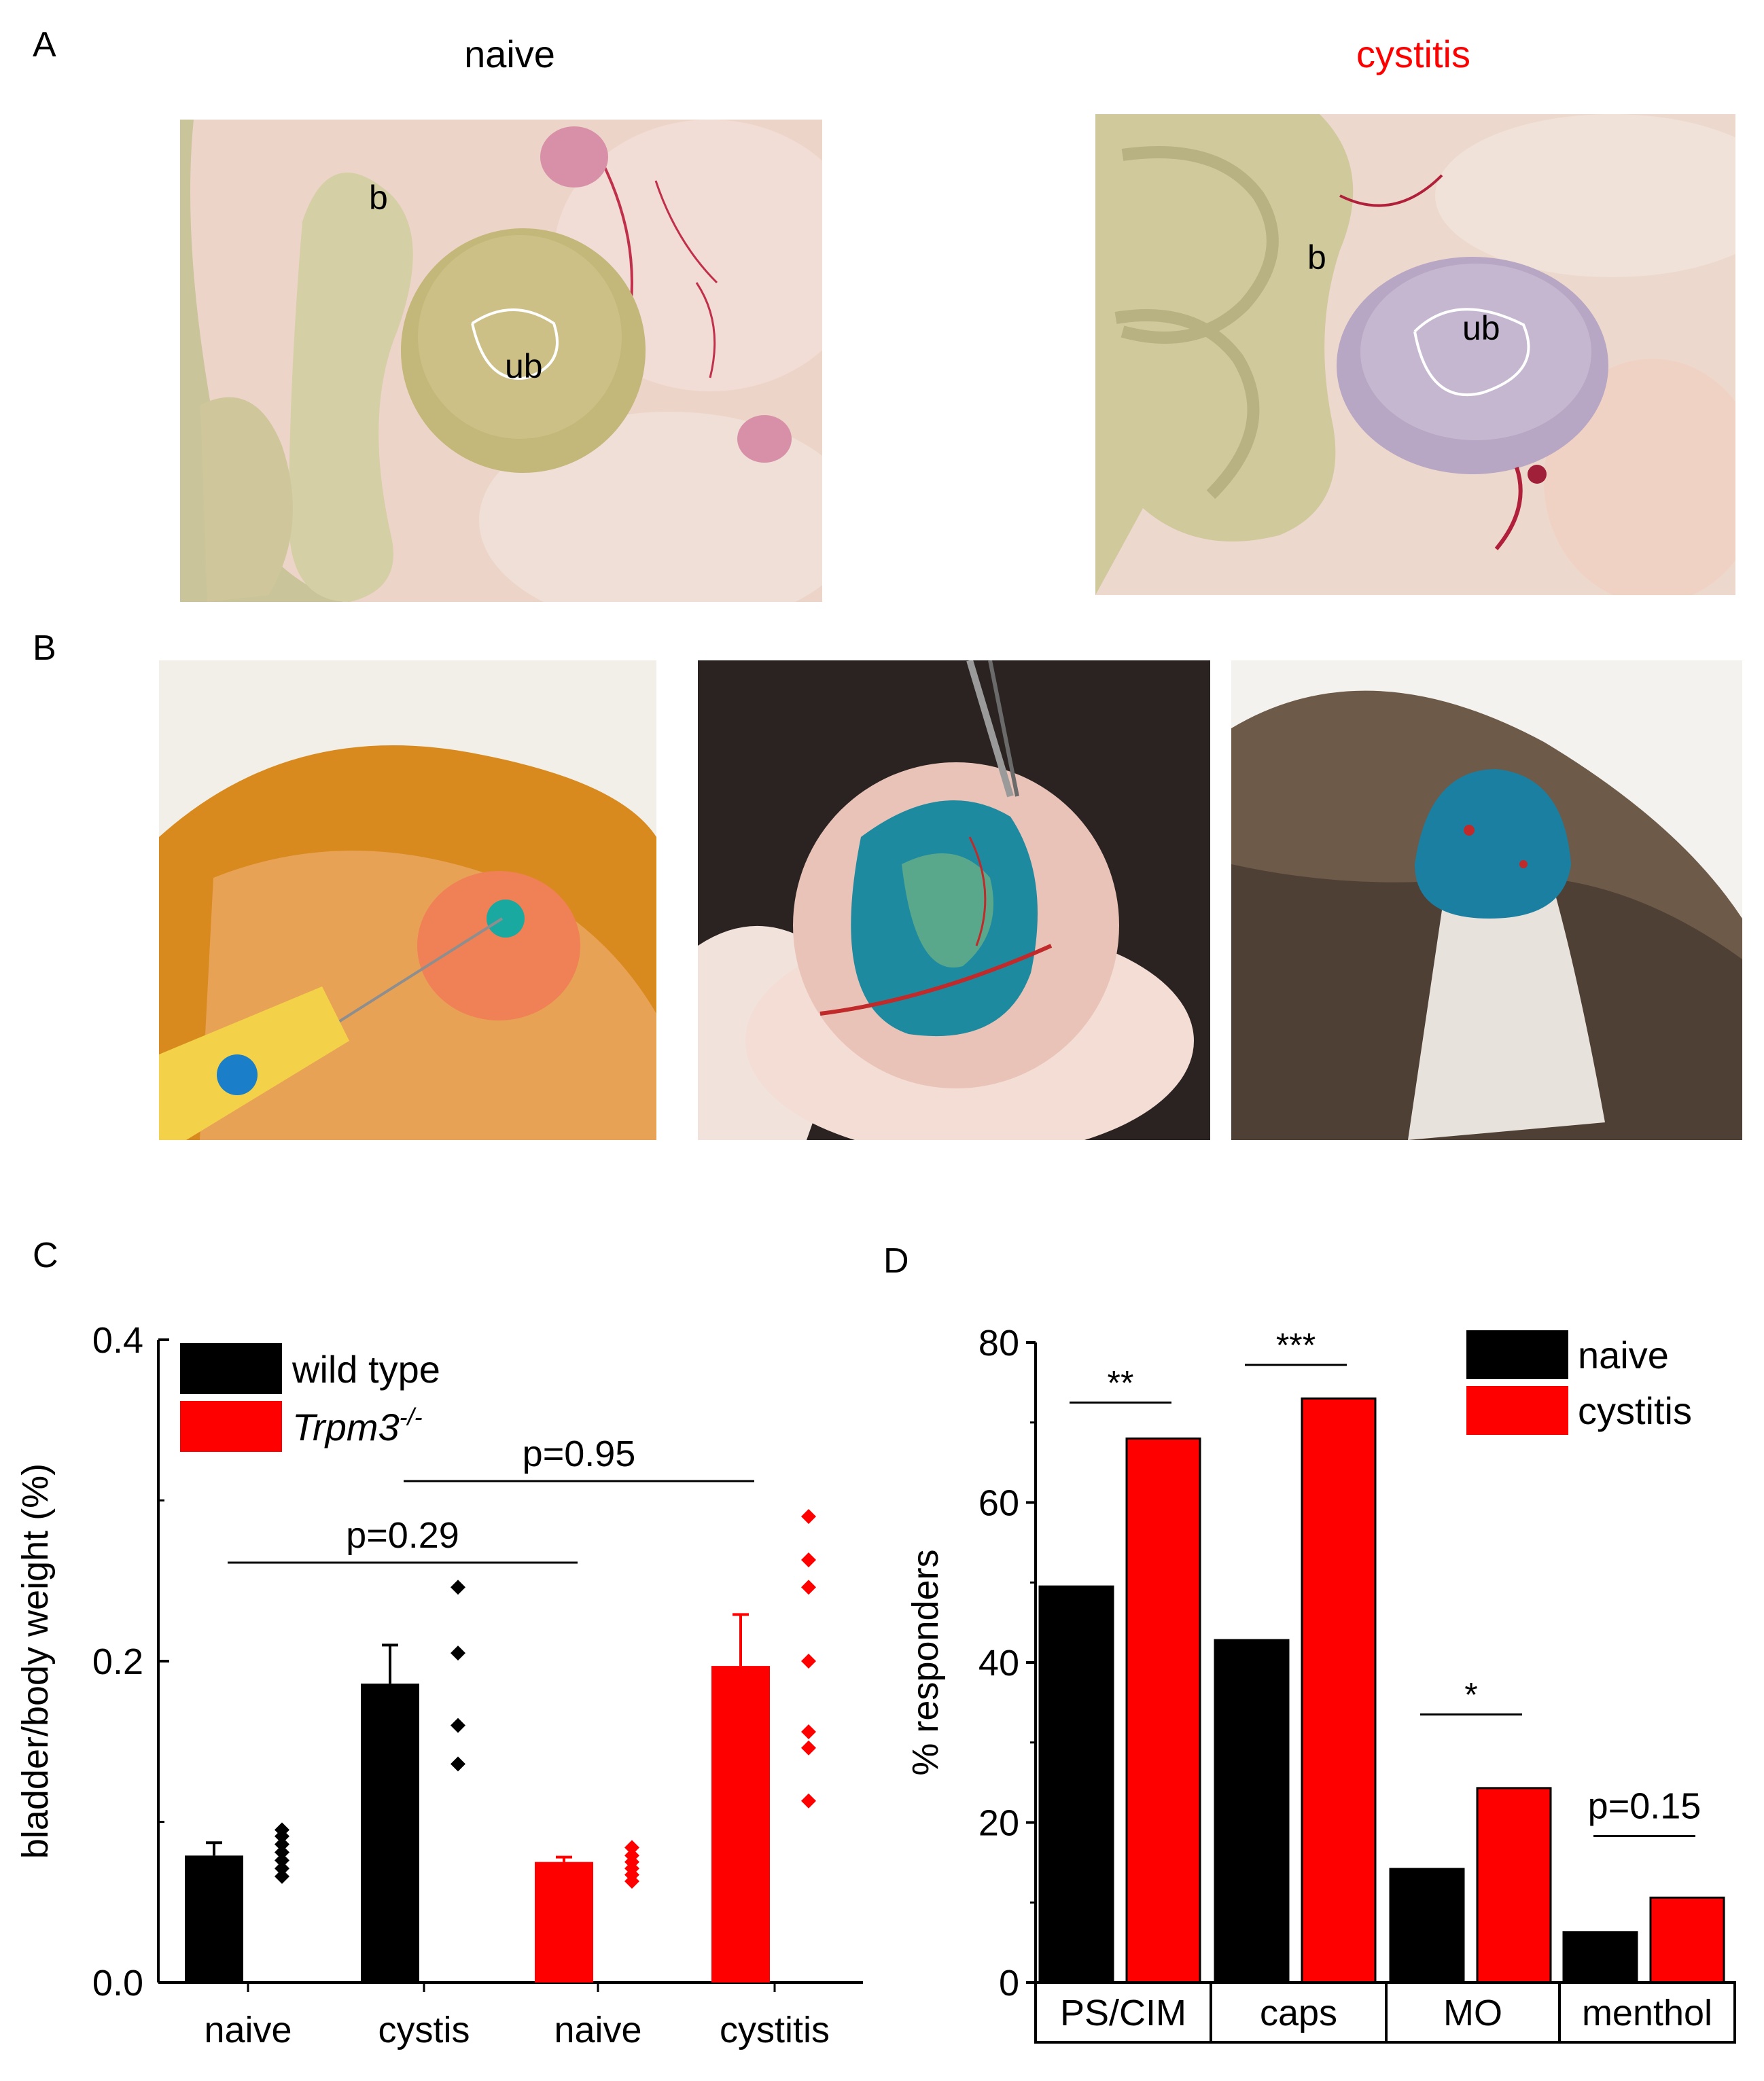  Describe the element at coordinates (1316, 257) in the screenshot. I see `cystitis-bowel-label: b` at that location.